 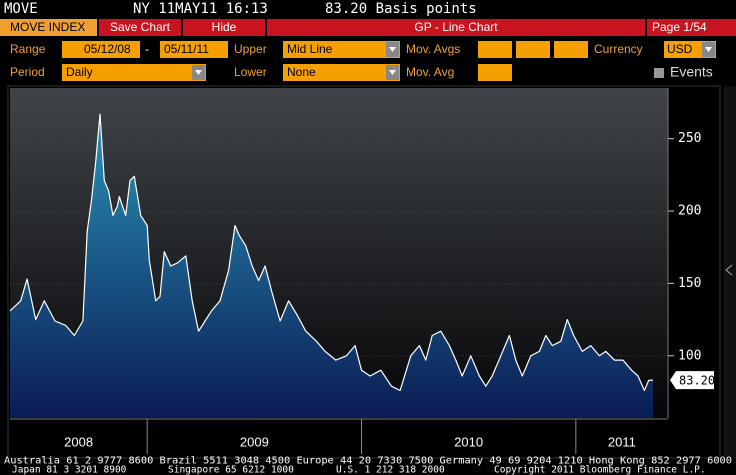 I want to click on period-label: Period, so click(x=27, y=72).